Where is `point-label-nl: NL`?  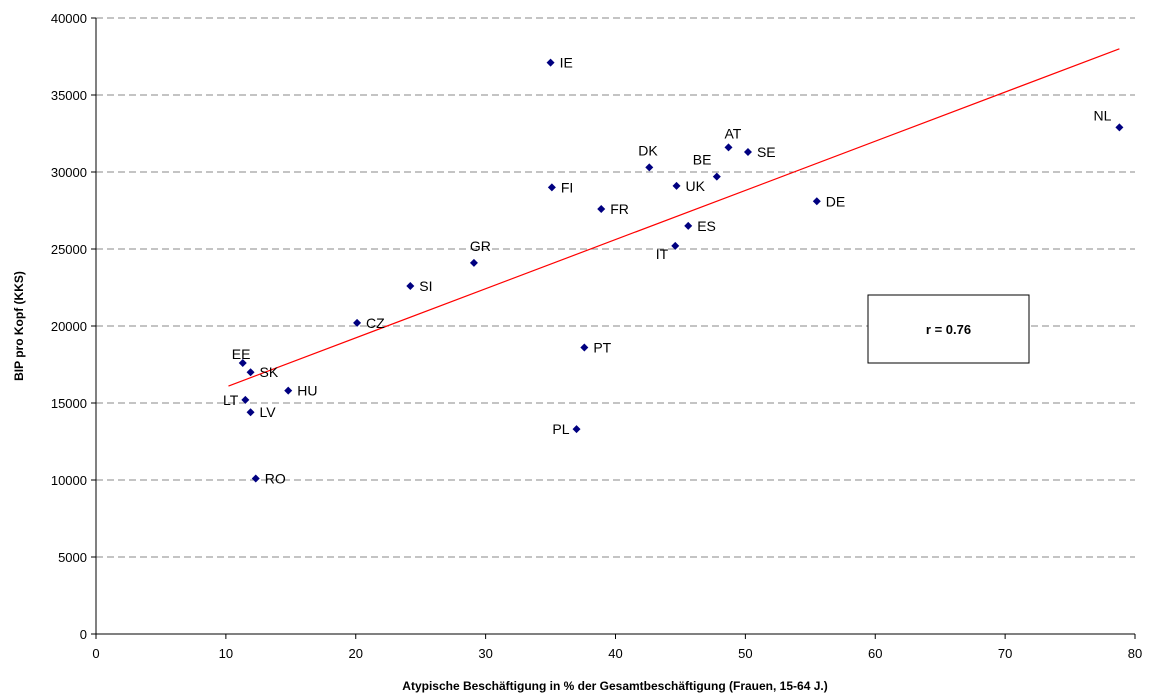 point-label-nl: NL is located at coordinates (1103, 115).